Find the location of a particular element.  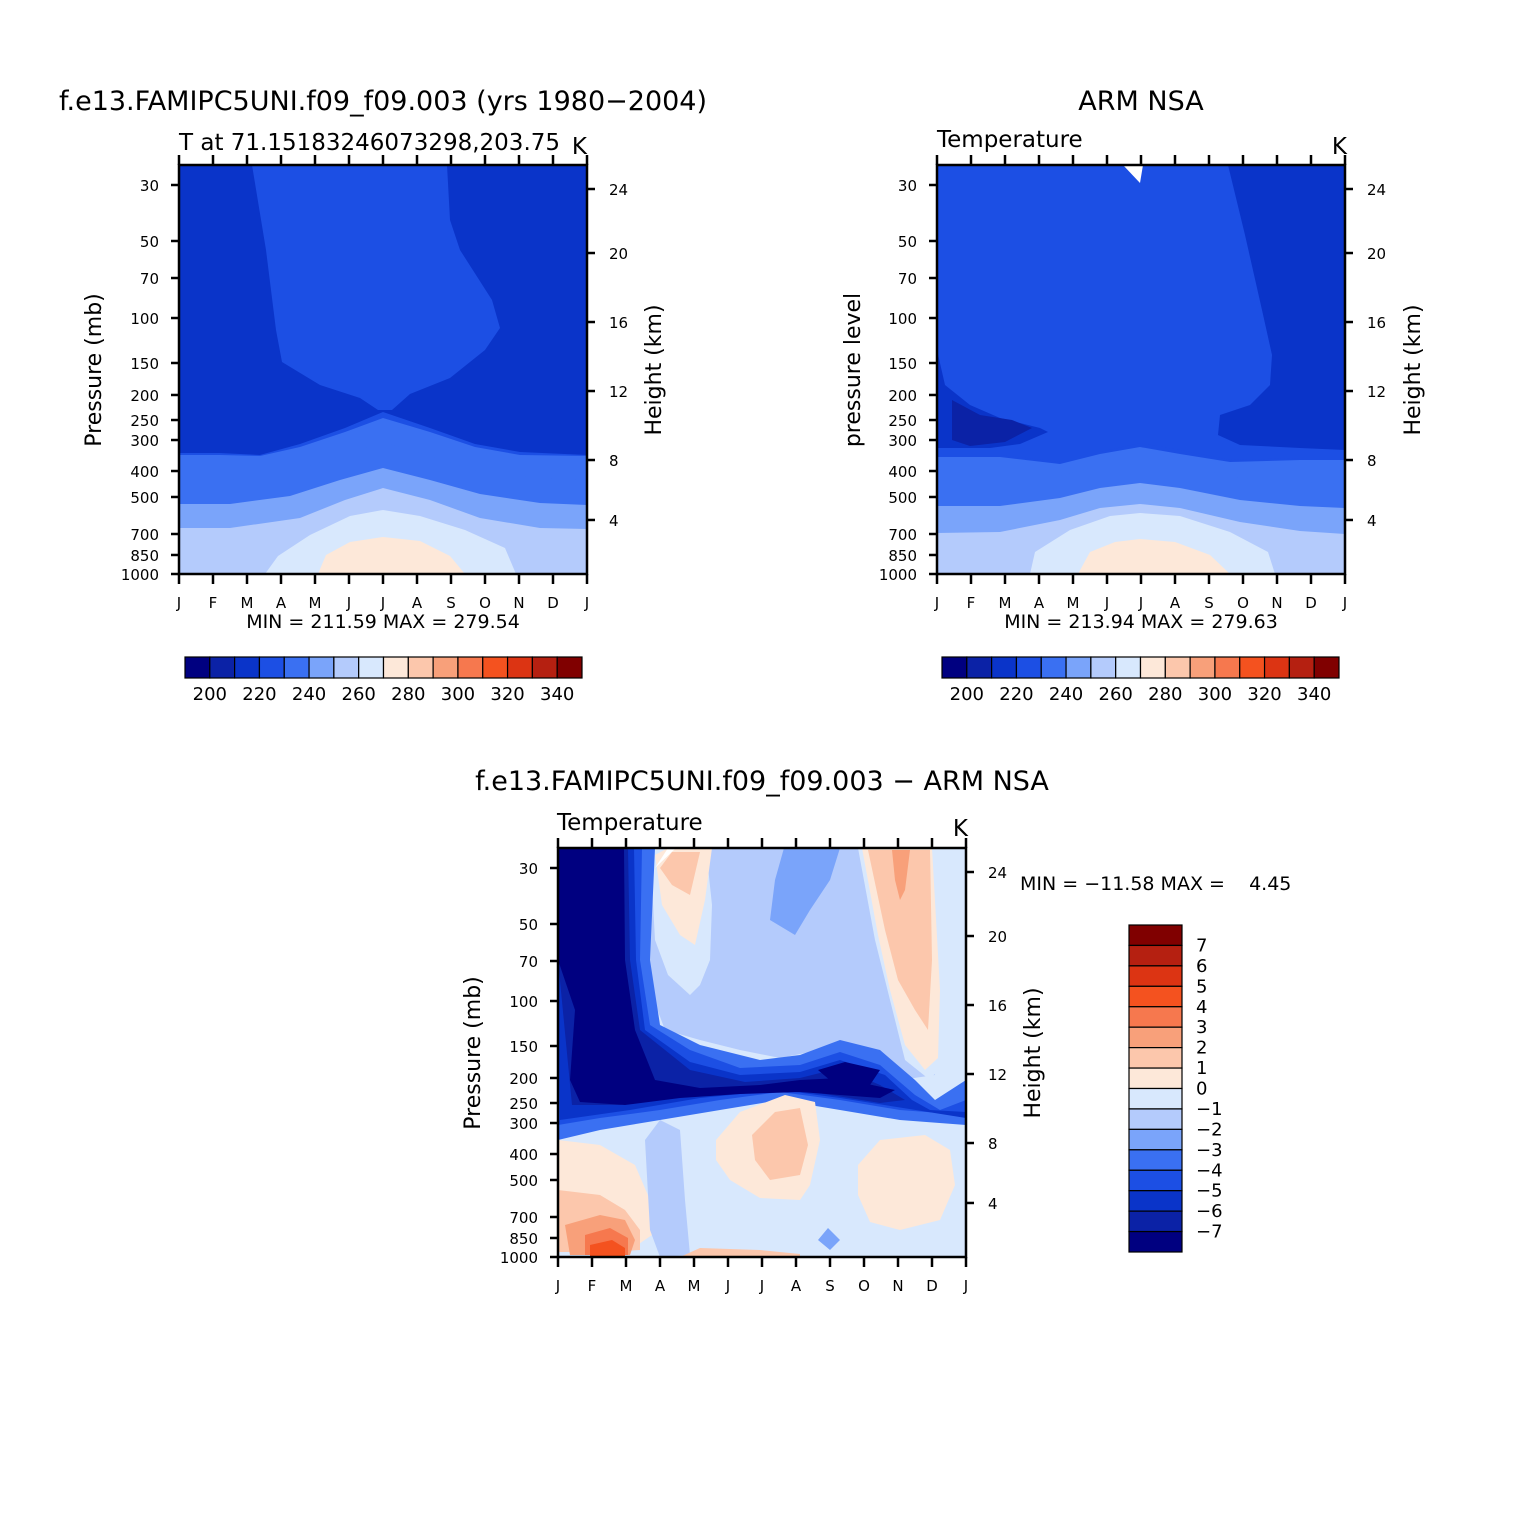

x-tick-label: O is located at coordinates (864, 1286).